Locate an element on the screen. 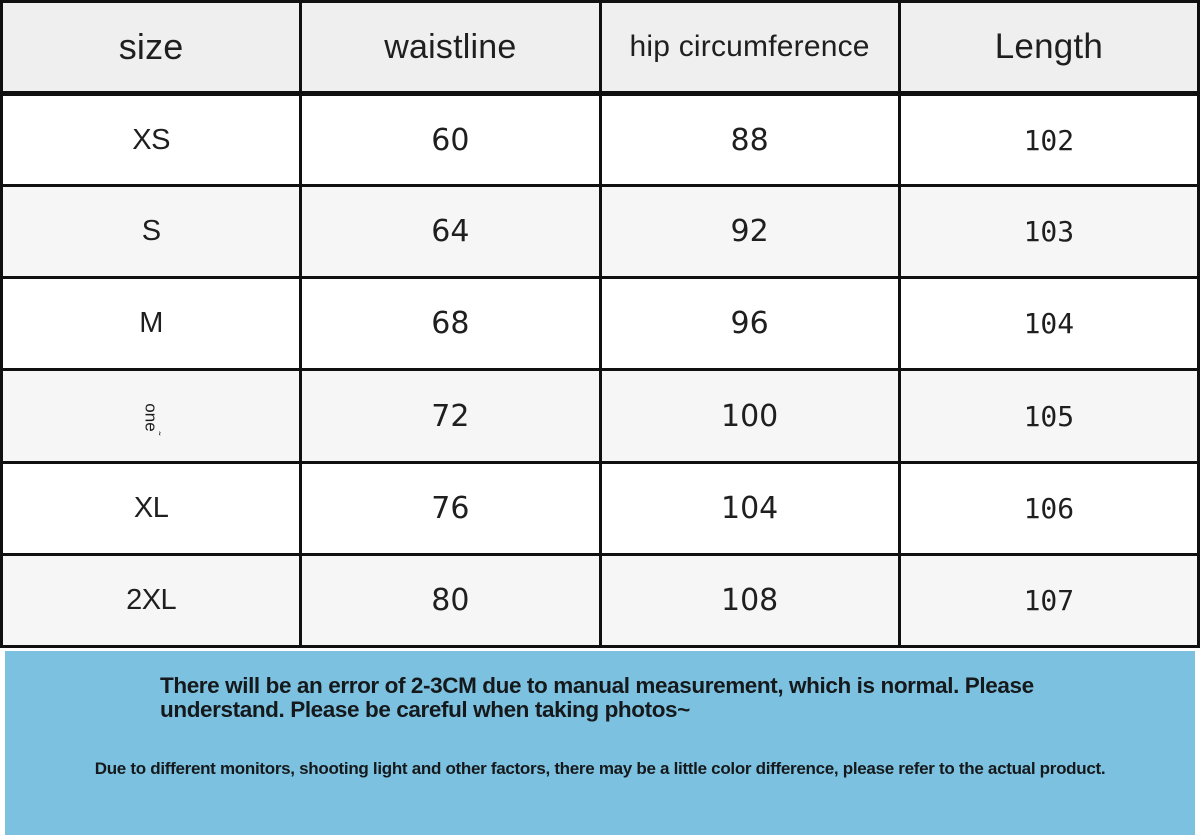  size-value: XL is located at coordinates (151, 508).